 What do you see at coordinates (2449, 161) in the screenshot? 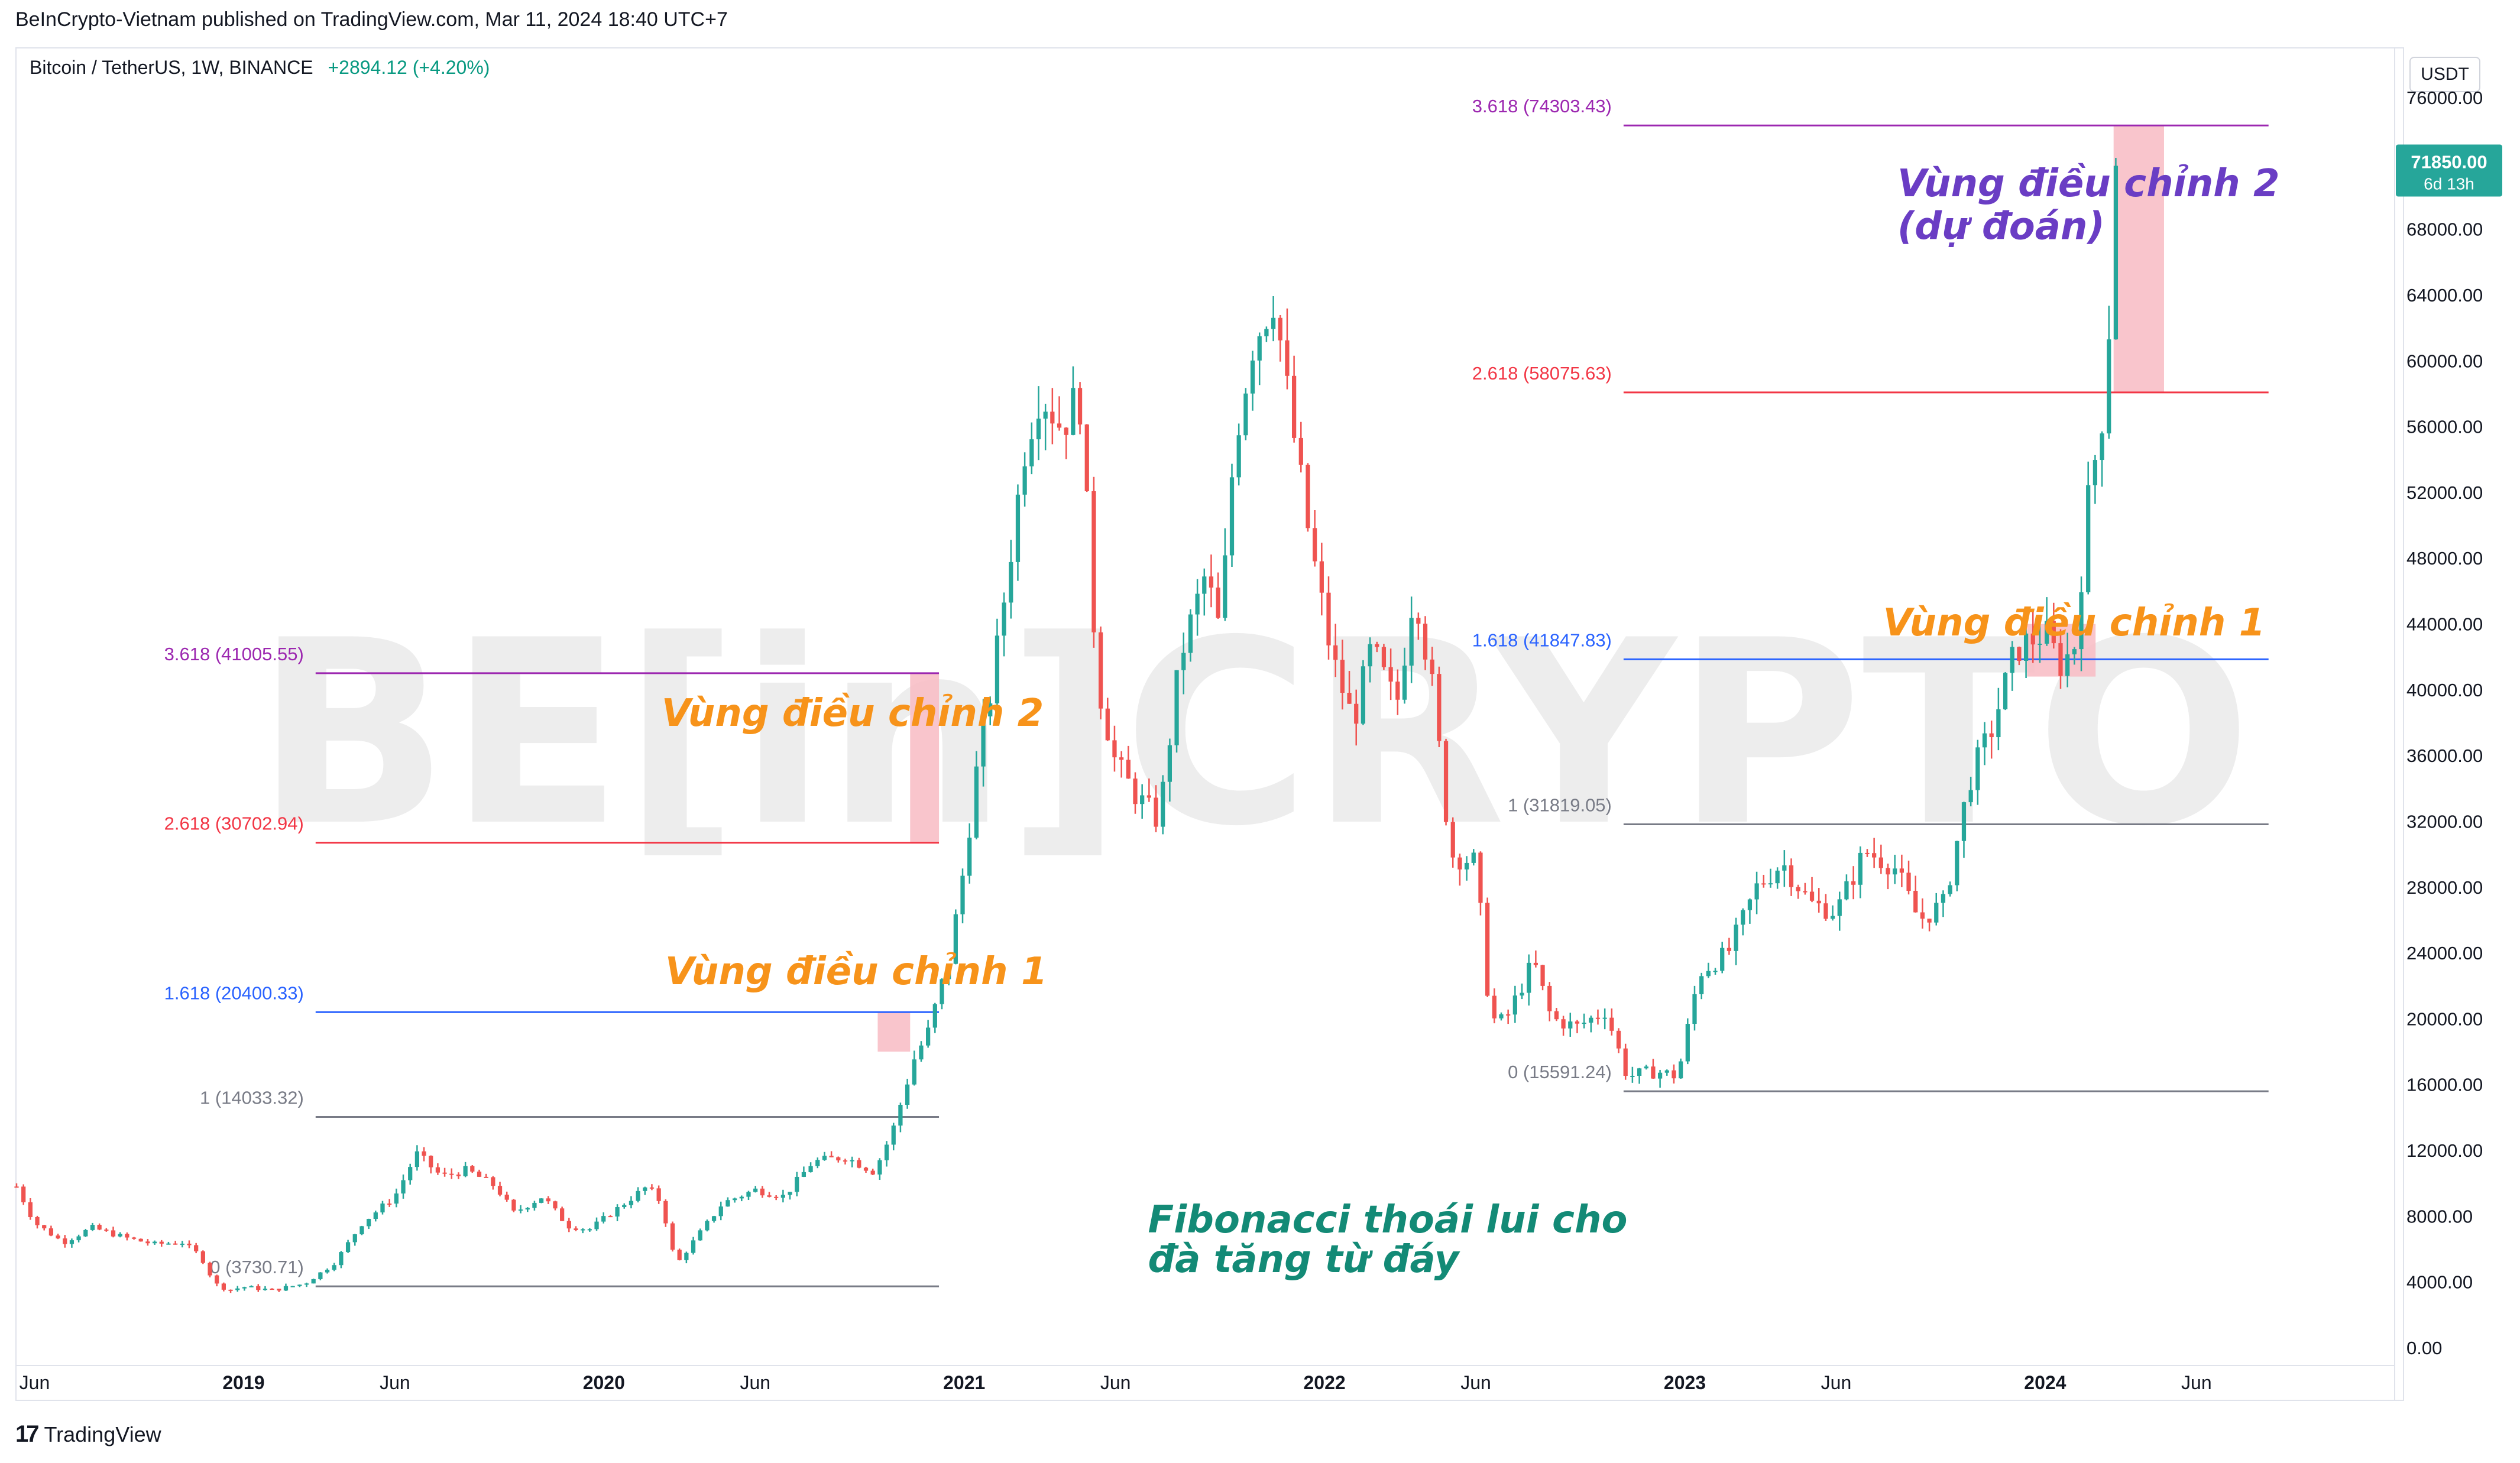
I see `last-price-value: 71850.00` at bounding box center [2449, 161].